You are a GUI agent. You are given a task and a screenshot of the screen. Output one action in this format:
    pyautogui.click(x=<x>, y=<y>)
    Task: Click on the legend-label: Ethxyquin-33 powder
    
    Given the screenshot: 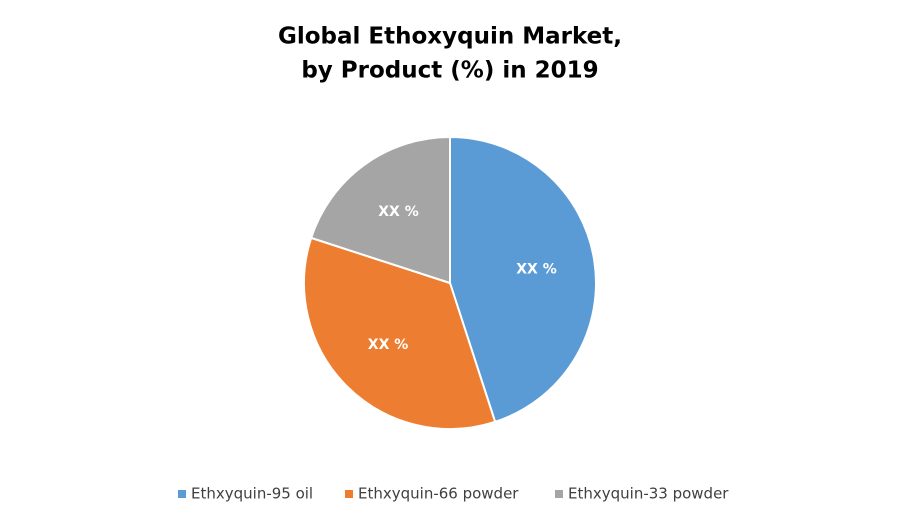 What is the action you would take?
    pyautogui.click(x=648, y=494)
    